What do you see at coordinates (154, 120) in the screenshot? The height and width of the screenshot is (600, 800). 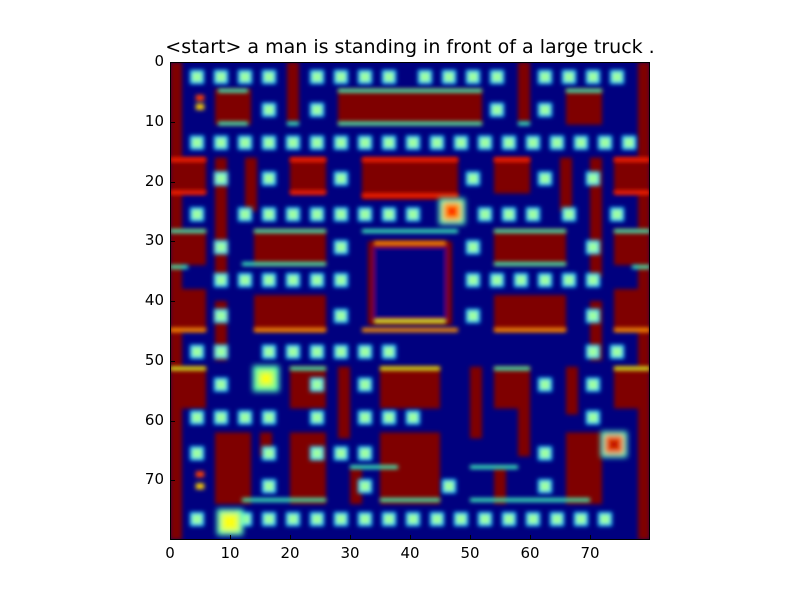 I see `y-tick-label: 10` at bounding box center [154, 120].